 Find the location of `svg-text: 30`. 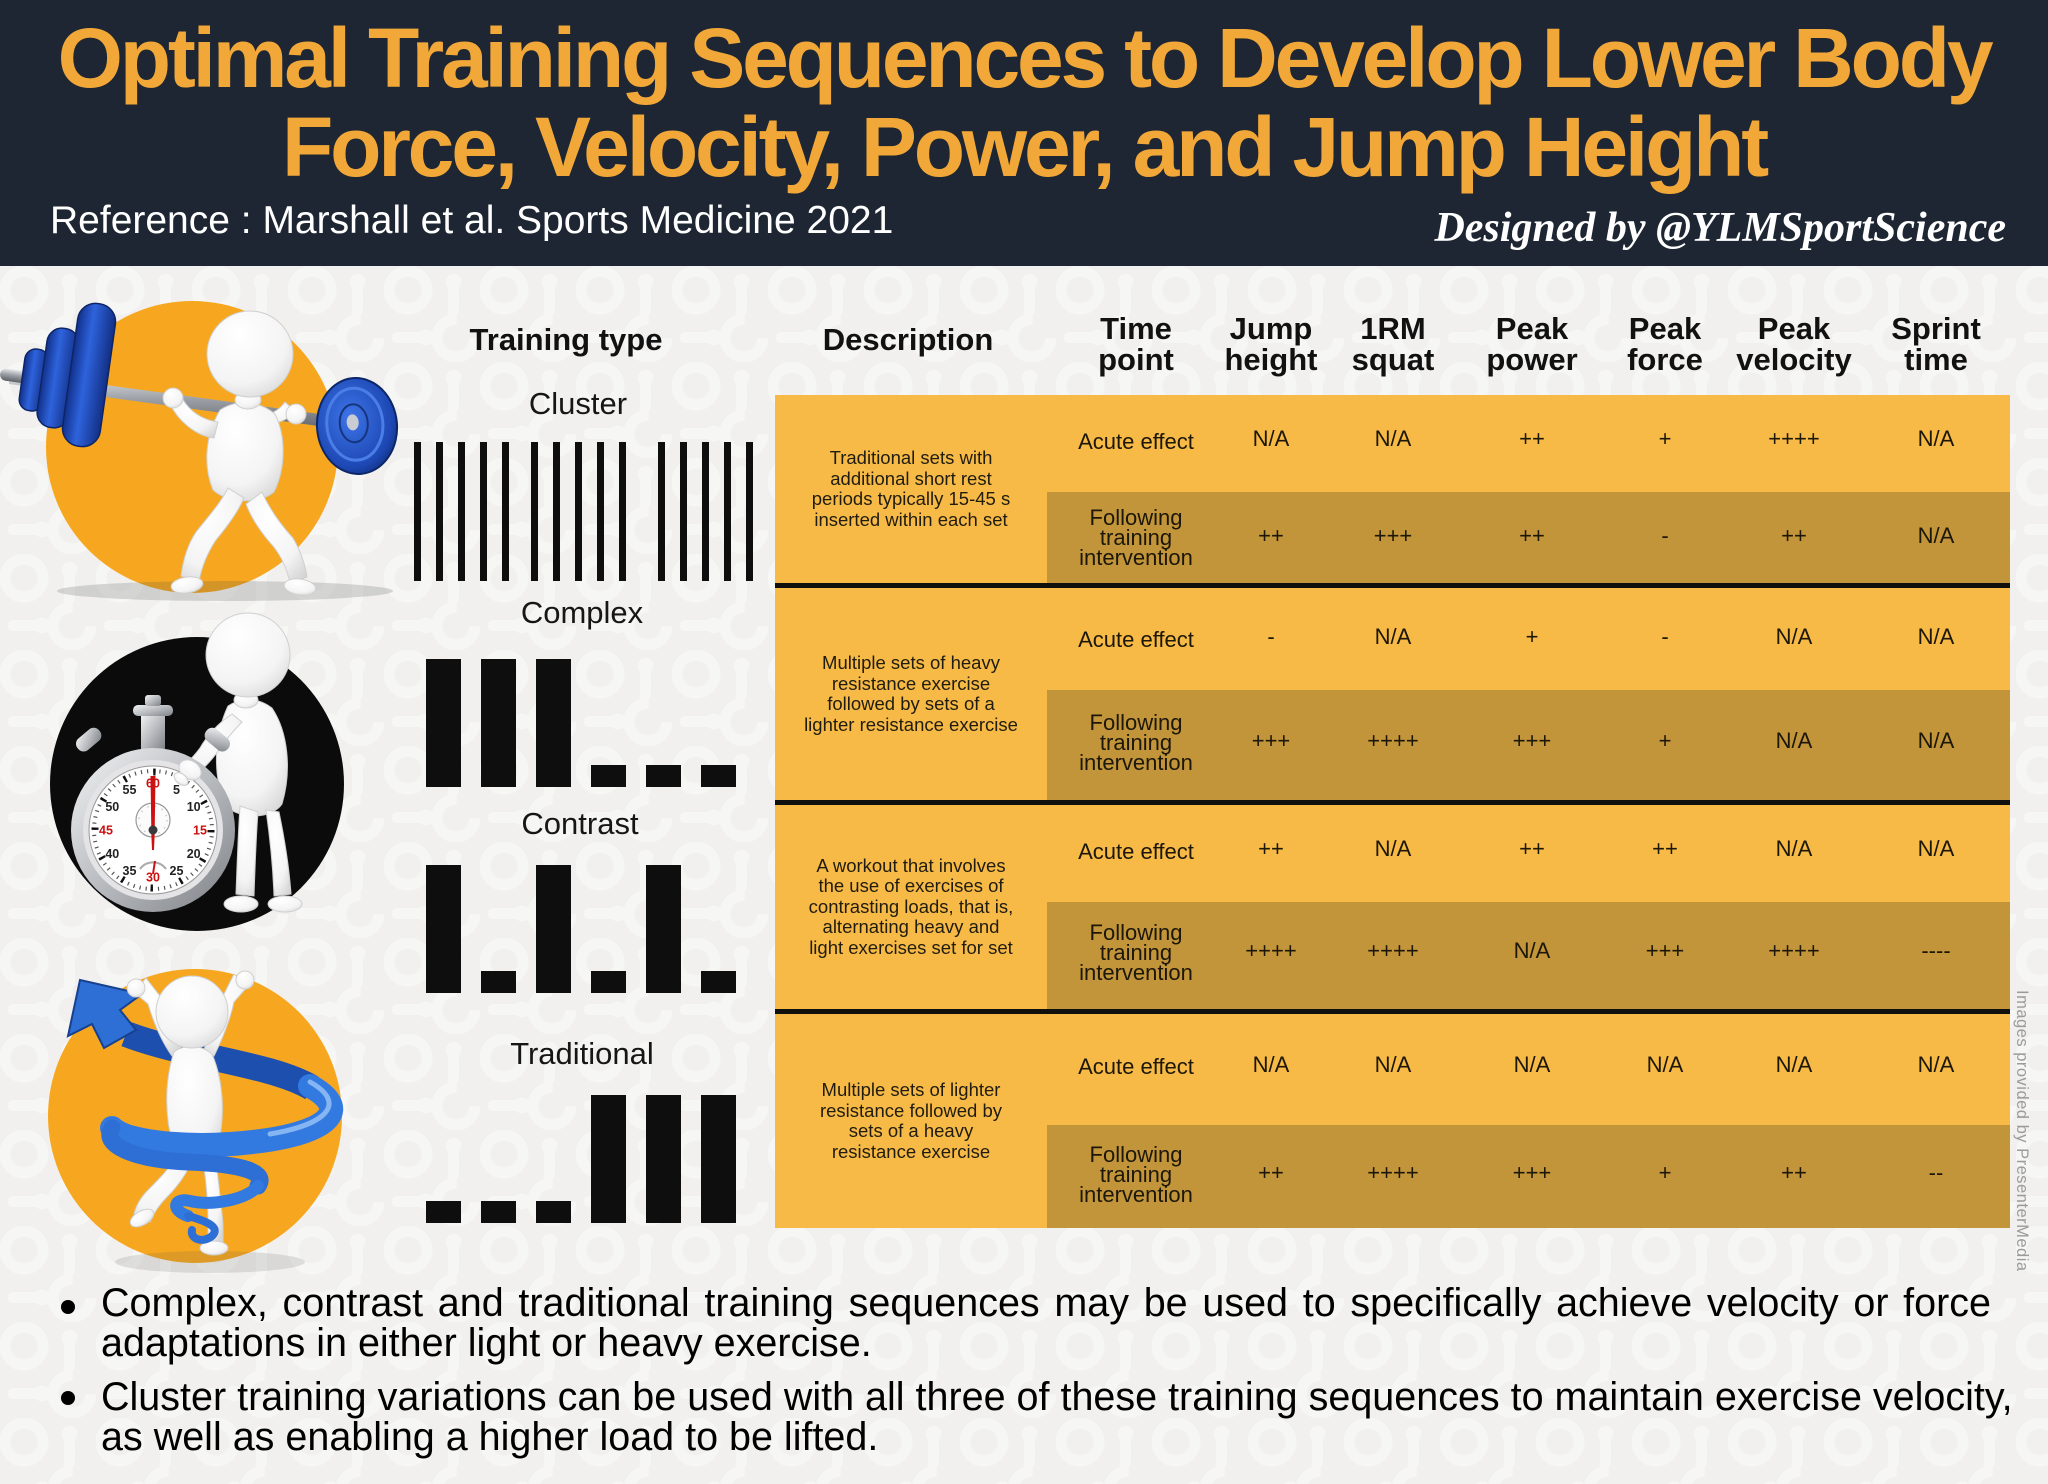

svg-text: 30 is located at coordinates (153, 878).